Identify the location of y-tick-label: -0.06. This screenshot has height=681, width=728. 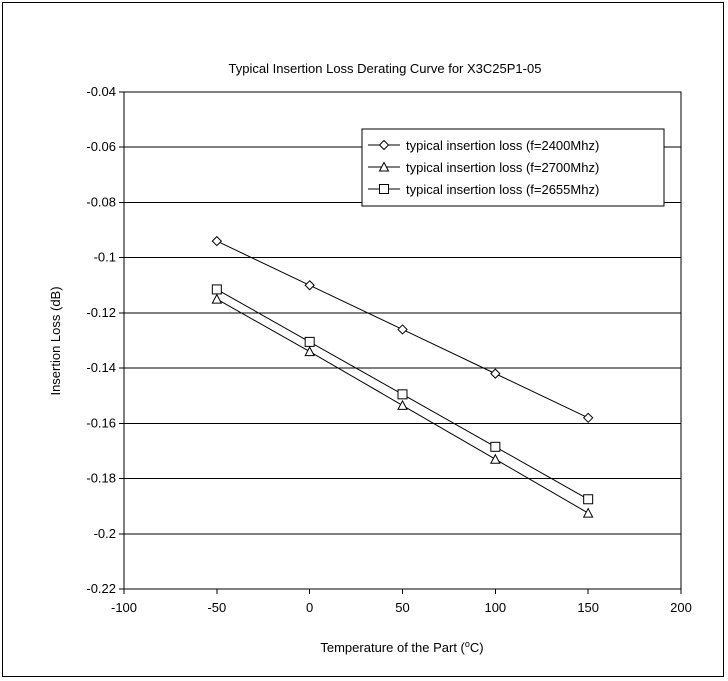
(101, 146).